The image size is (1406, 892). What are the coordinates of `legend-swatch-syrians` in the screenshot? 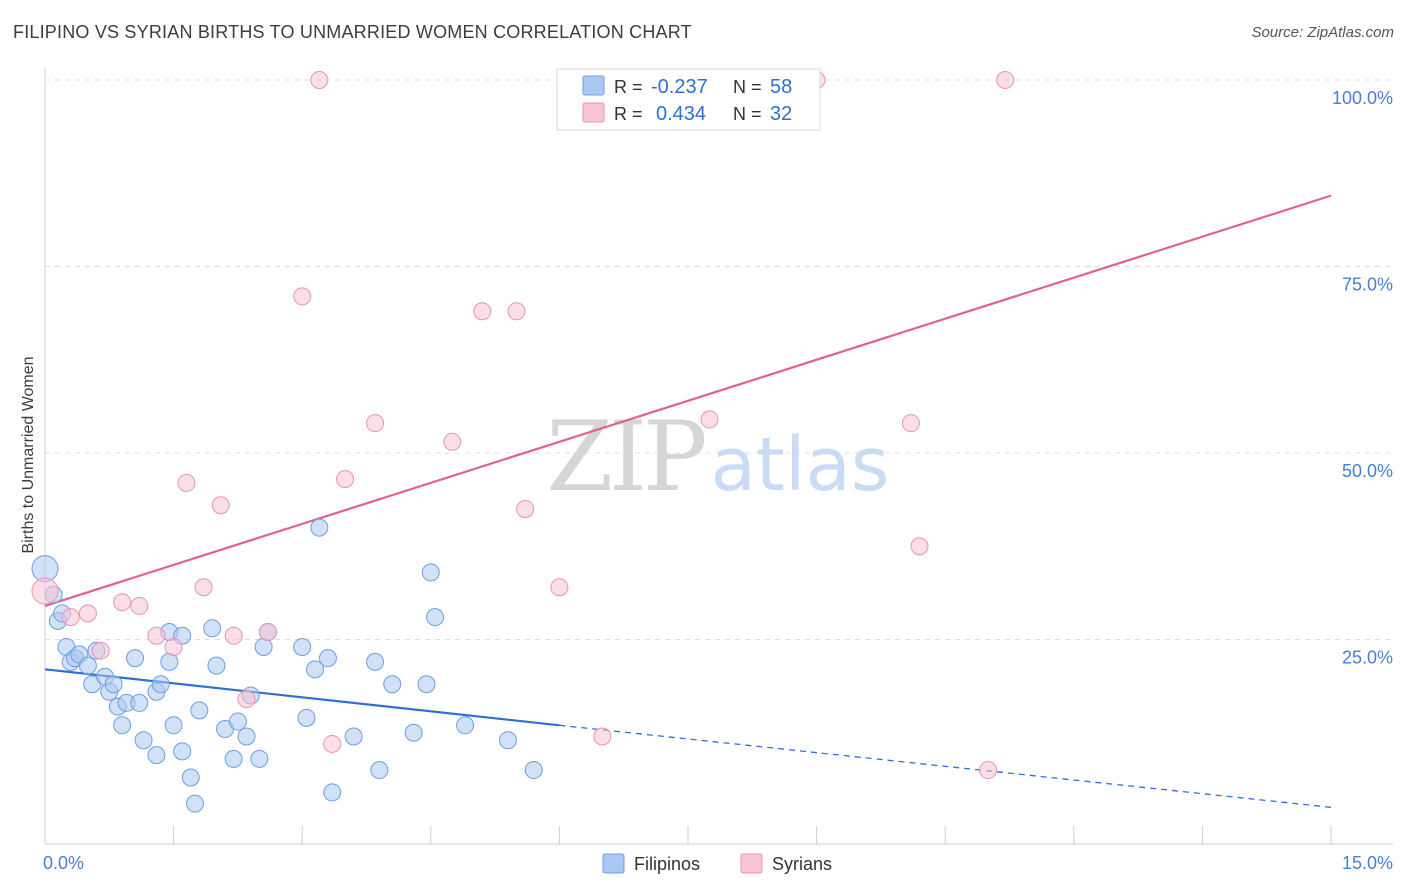 It's located at (593, 112).